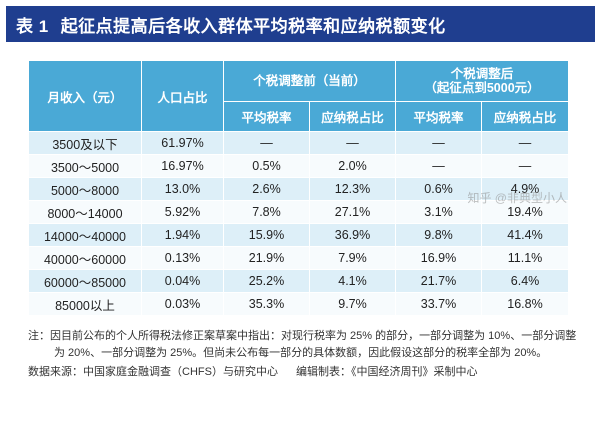 This screenshot has height=430, width=601. What do you see at coordinates (352, 304) in the screenshot?
I see `cell-before-share: 9.7%` at bounding box center [352, 304].